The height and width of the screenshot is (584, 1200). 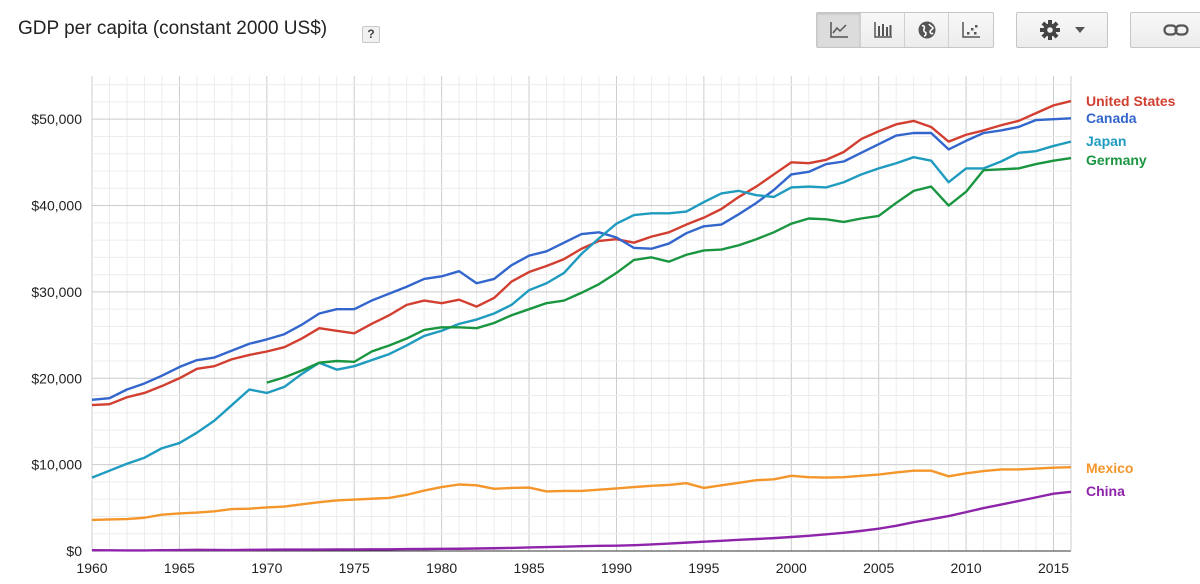 I want to click on x-tick-label: 2010, so click(x=966, y=568).